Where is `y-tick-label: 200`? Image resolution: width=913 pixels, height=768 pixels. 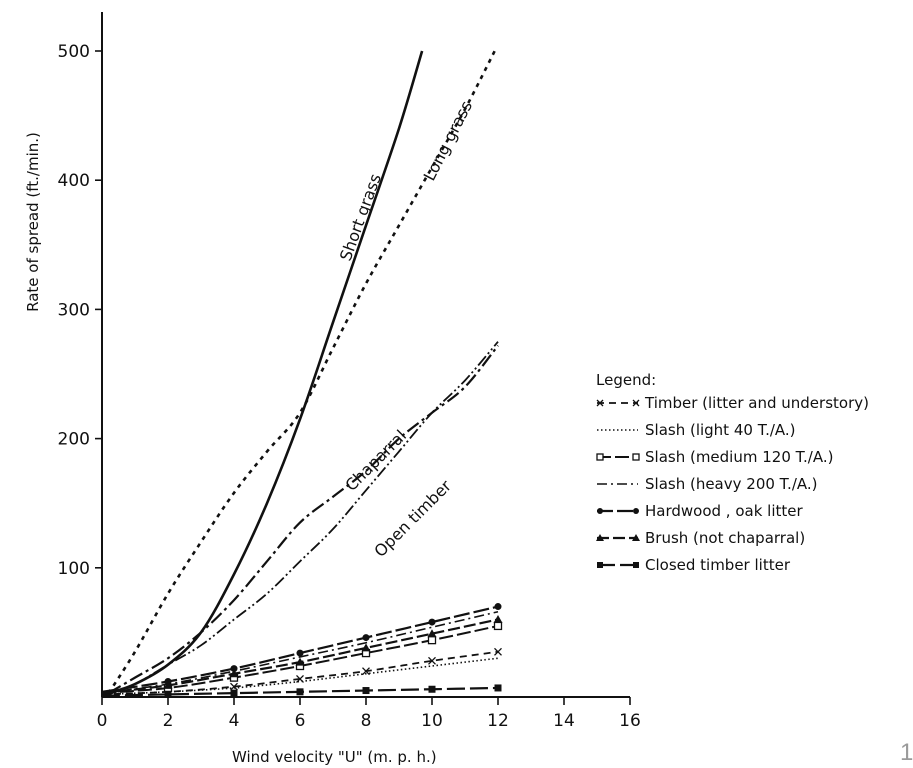 y-tick-label: 200 is located at coordinates (74, 440).